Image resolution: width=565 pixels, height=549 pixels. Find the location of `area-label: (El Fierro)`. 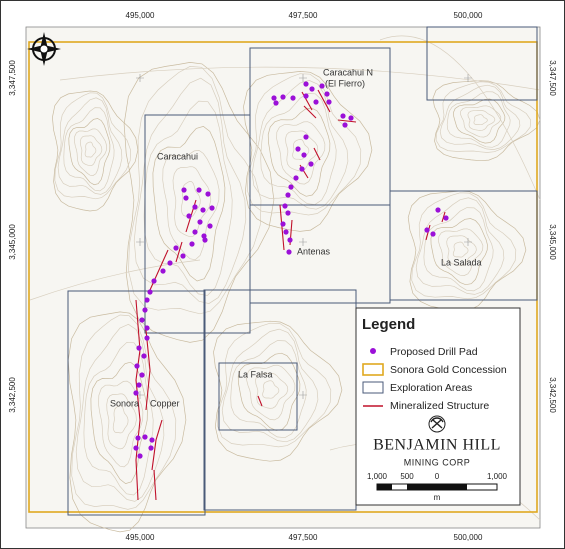

area-label: (El Fierro) is located at coordinates (345, 83).